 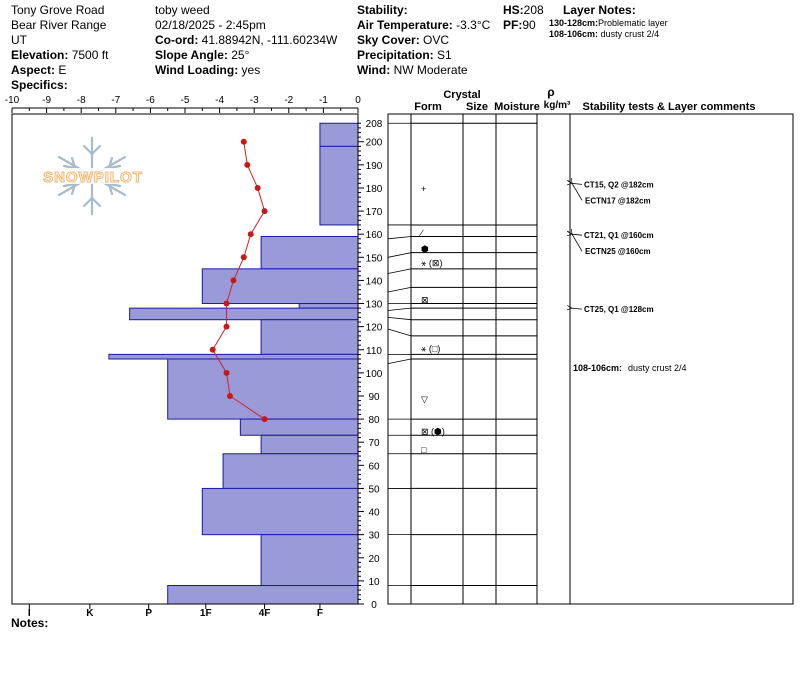 What do you see at coordinates (404, 55) in the screenshot?
I see `precipitation: Precipitation: S1` at bounding box center [404, 55].